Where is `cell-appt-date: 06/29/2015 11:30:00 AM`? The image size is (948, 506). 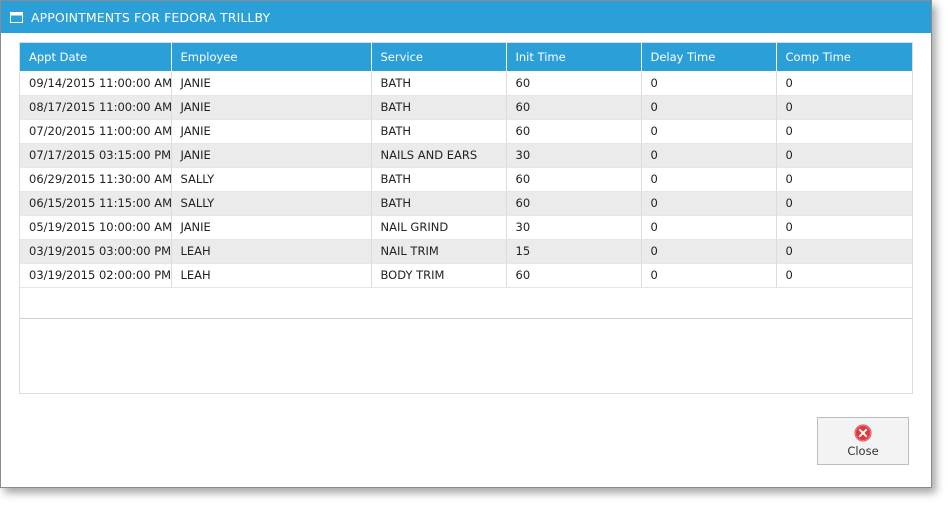 cell-appt-date: 06/29/2015 11:30:00 AM is located at coordinates (96, 179).